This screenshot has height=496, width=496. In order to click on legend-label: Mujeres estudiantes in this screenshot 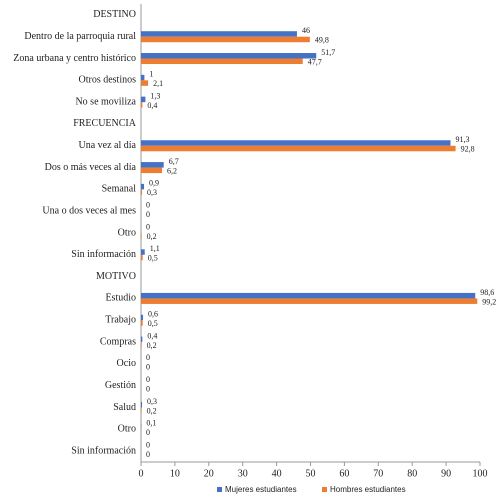, I will do `click(261, 489)`.